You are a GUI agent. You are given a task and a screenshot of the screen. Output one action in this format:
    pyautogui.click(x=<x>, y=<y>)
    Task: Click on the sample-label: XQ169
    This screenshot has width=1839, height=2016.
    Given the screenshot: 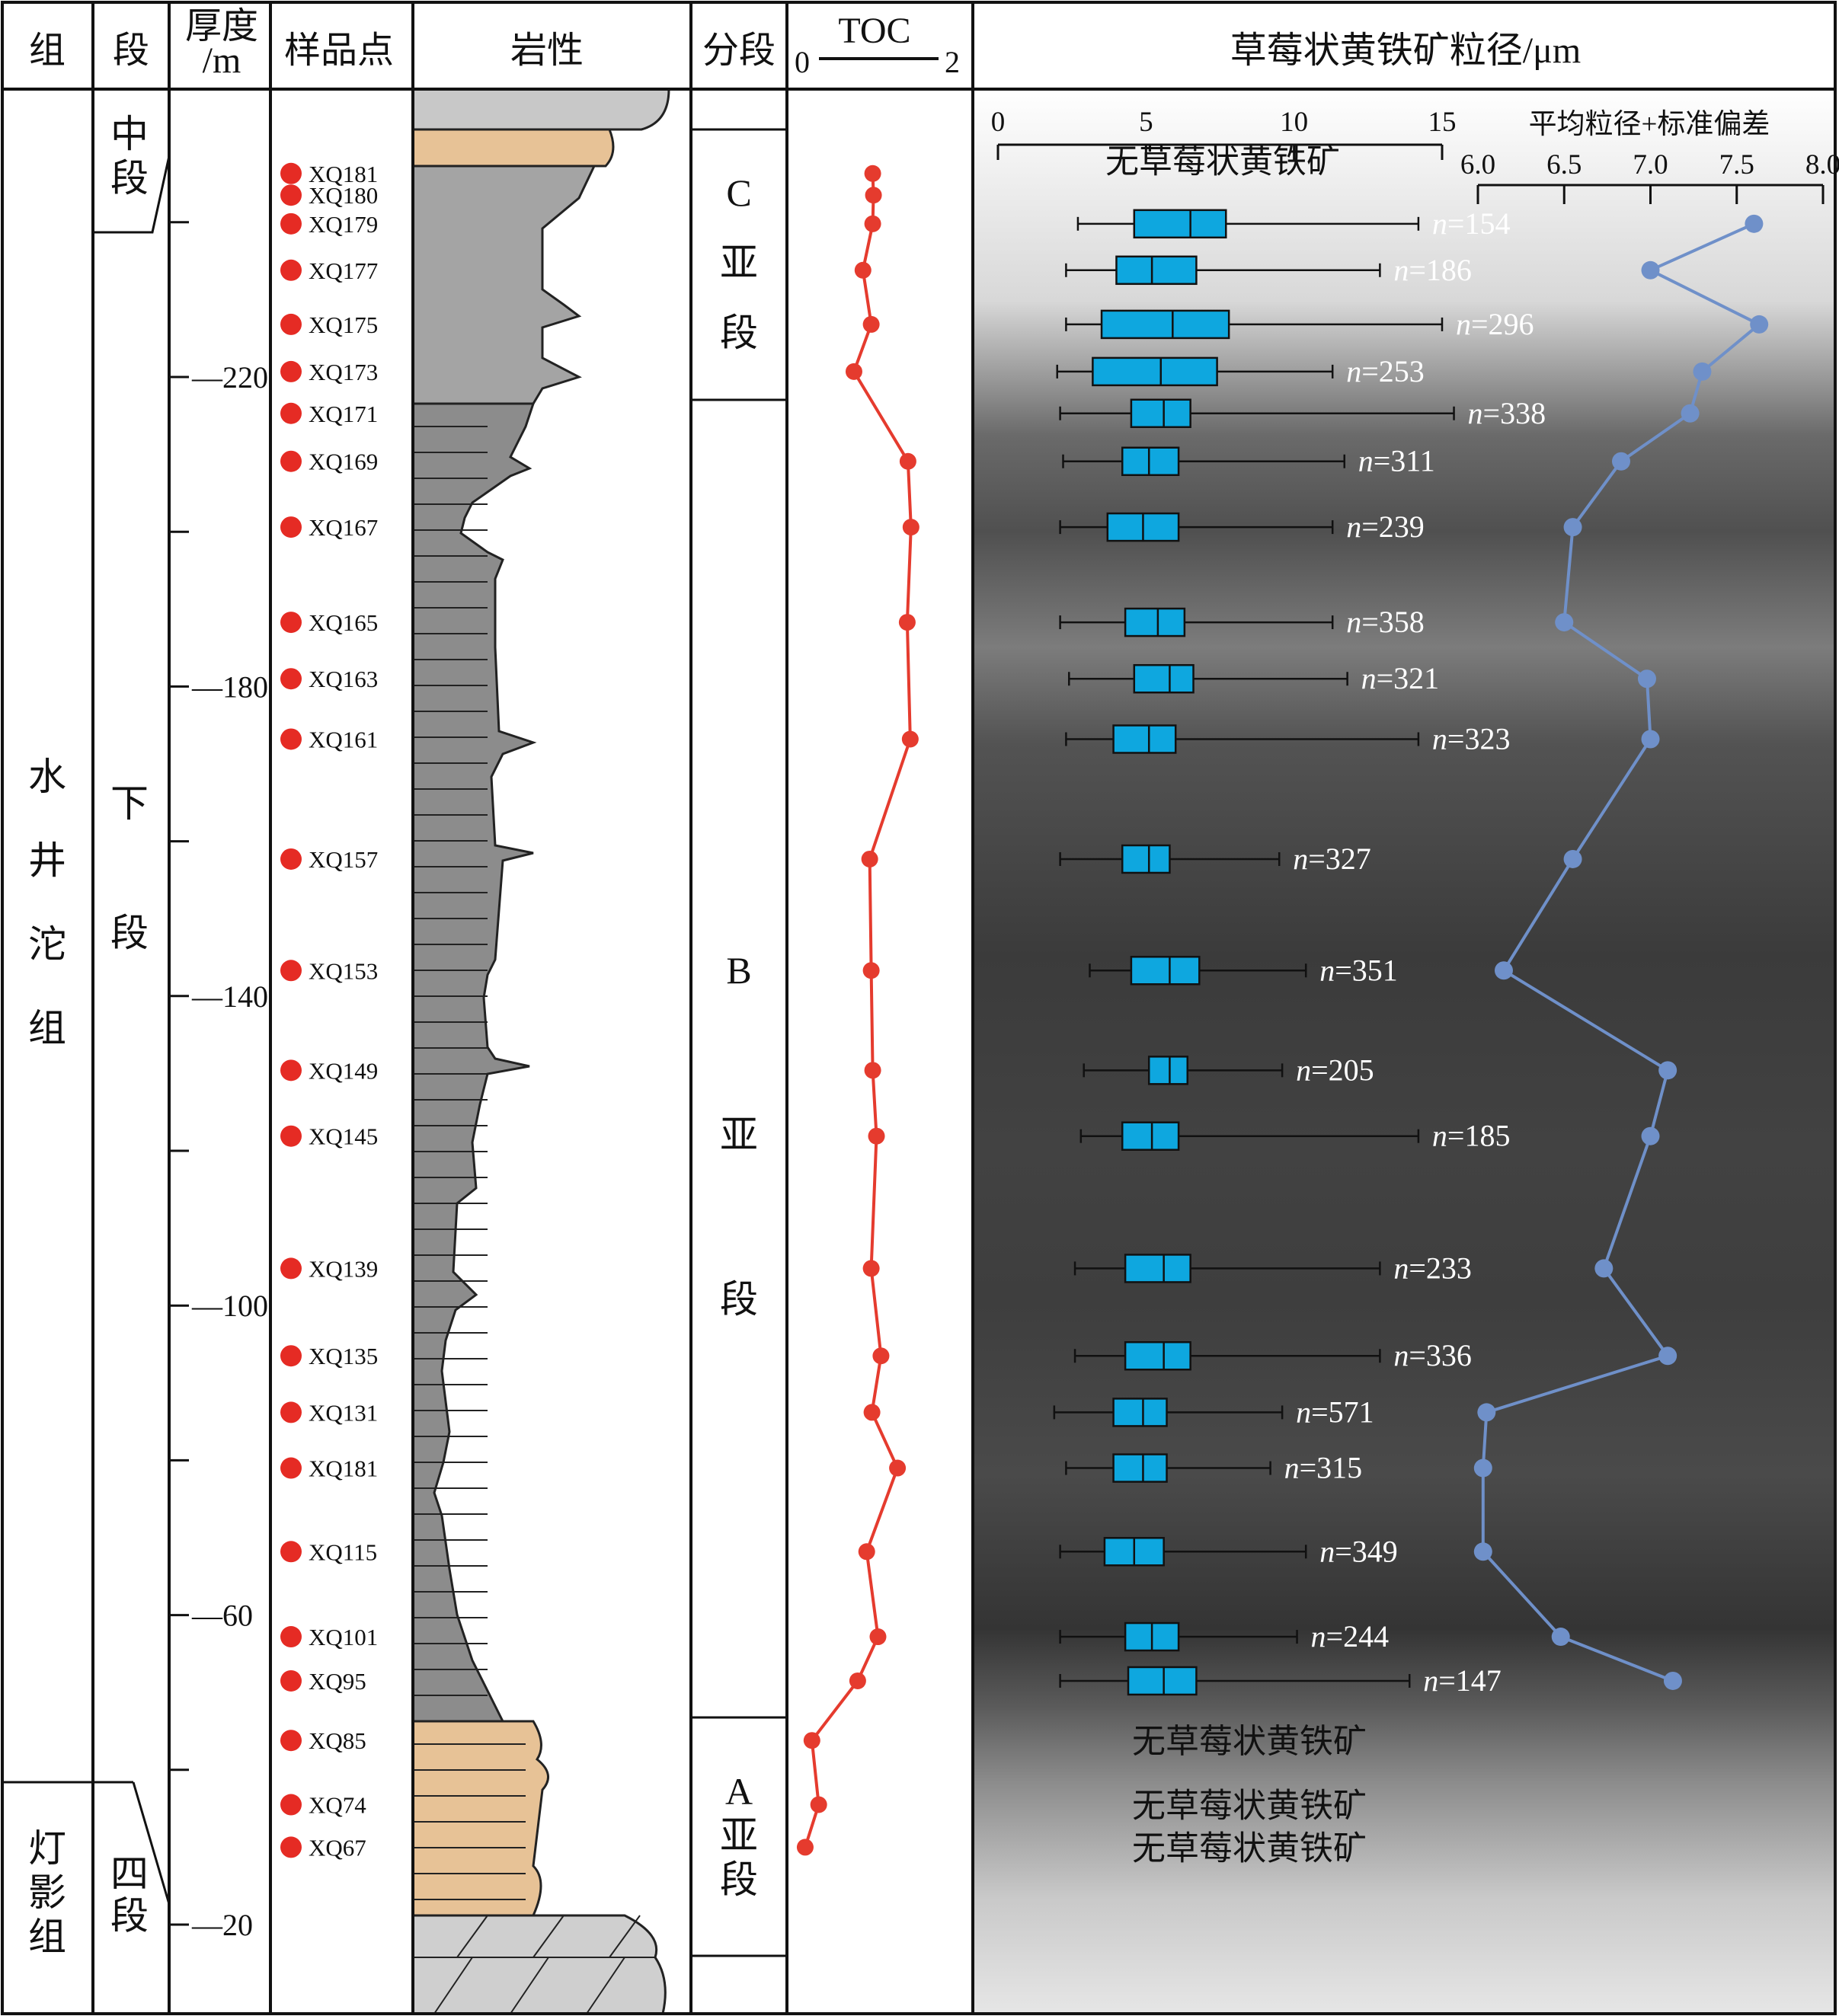 What is the action you would take?
    pyautogui.click(x=344, y=462)
    